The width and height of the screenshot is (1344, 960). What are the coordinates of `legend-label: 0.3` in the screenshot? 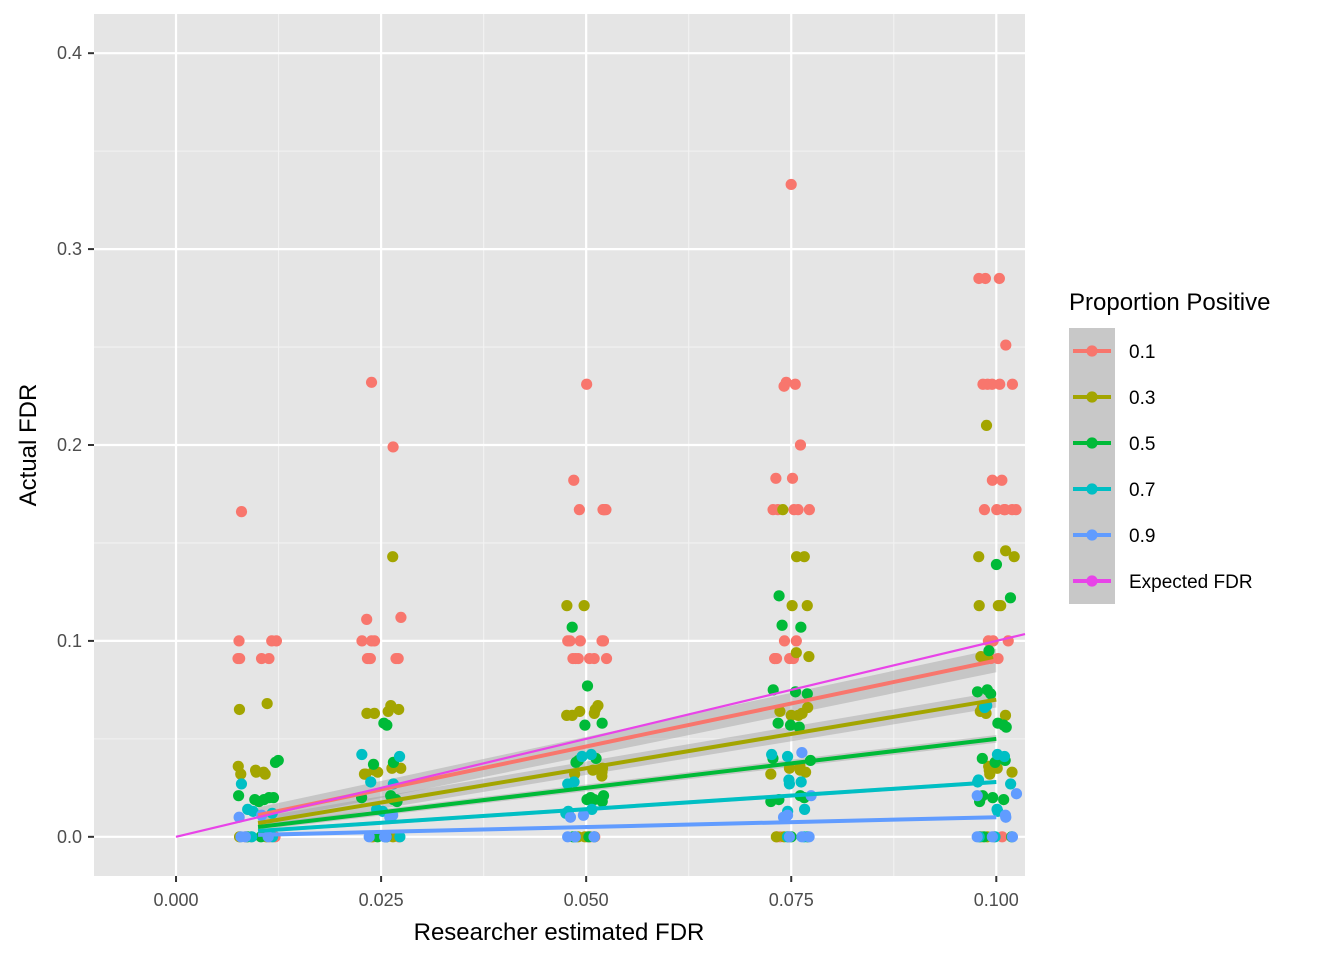 It's located at (1142, 398).